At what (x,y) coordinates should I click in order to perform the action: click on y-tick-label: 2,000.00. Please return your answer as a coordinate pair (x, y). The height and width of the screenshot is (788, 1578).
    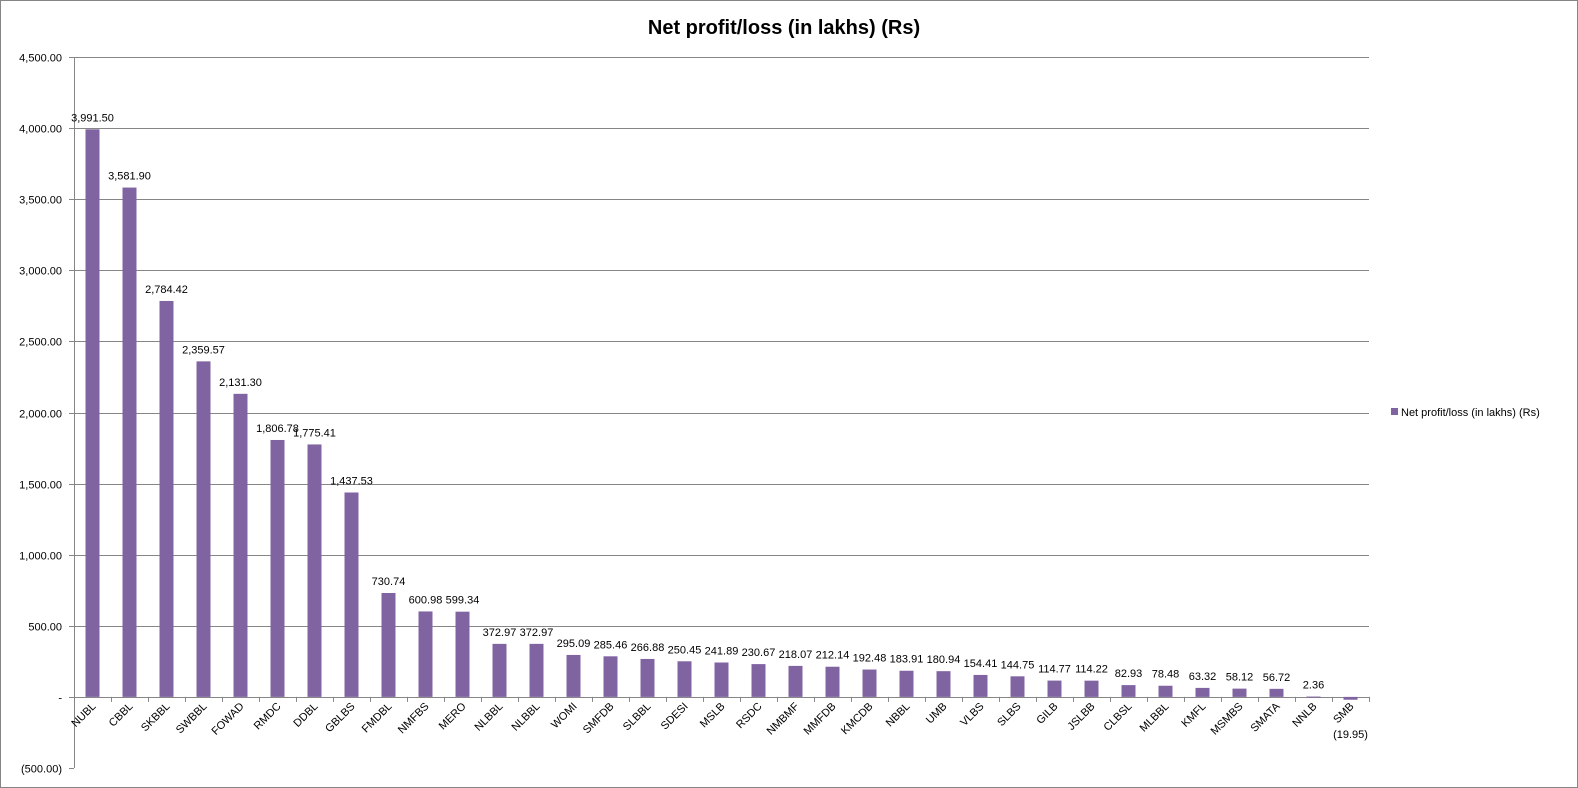
    Looking at the image, I should click on (40, 415).